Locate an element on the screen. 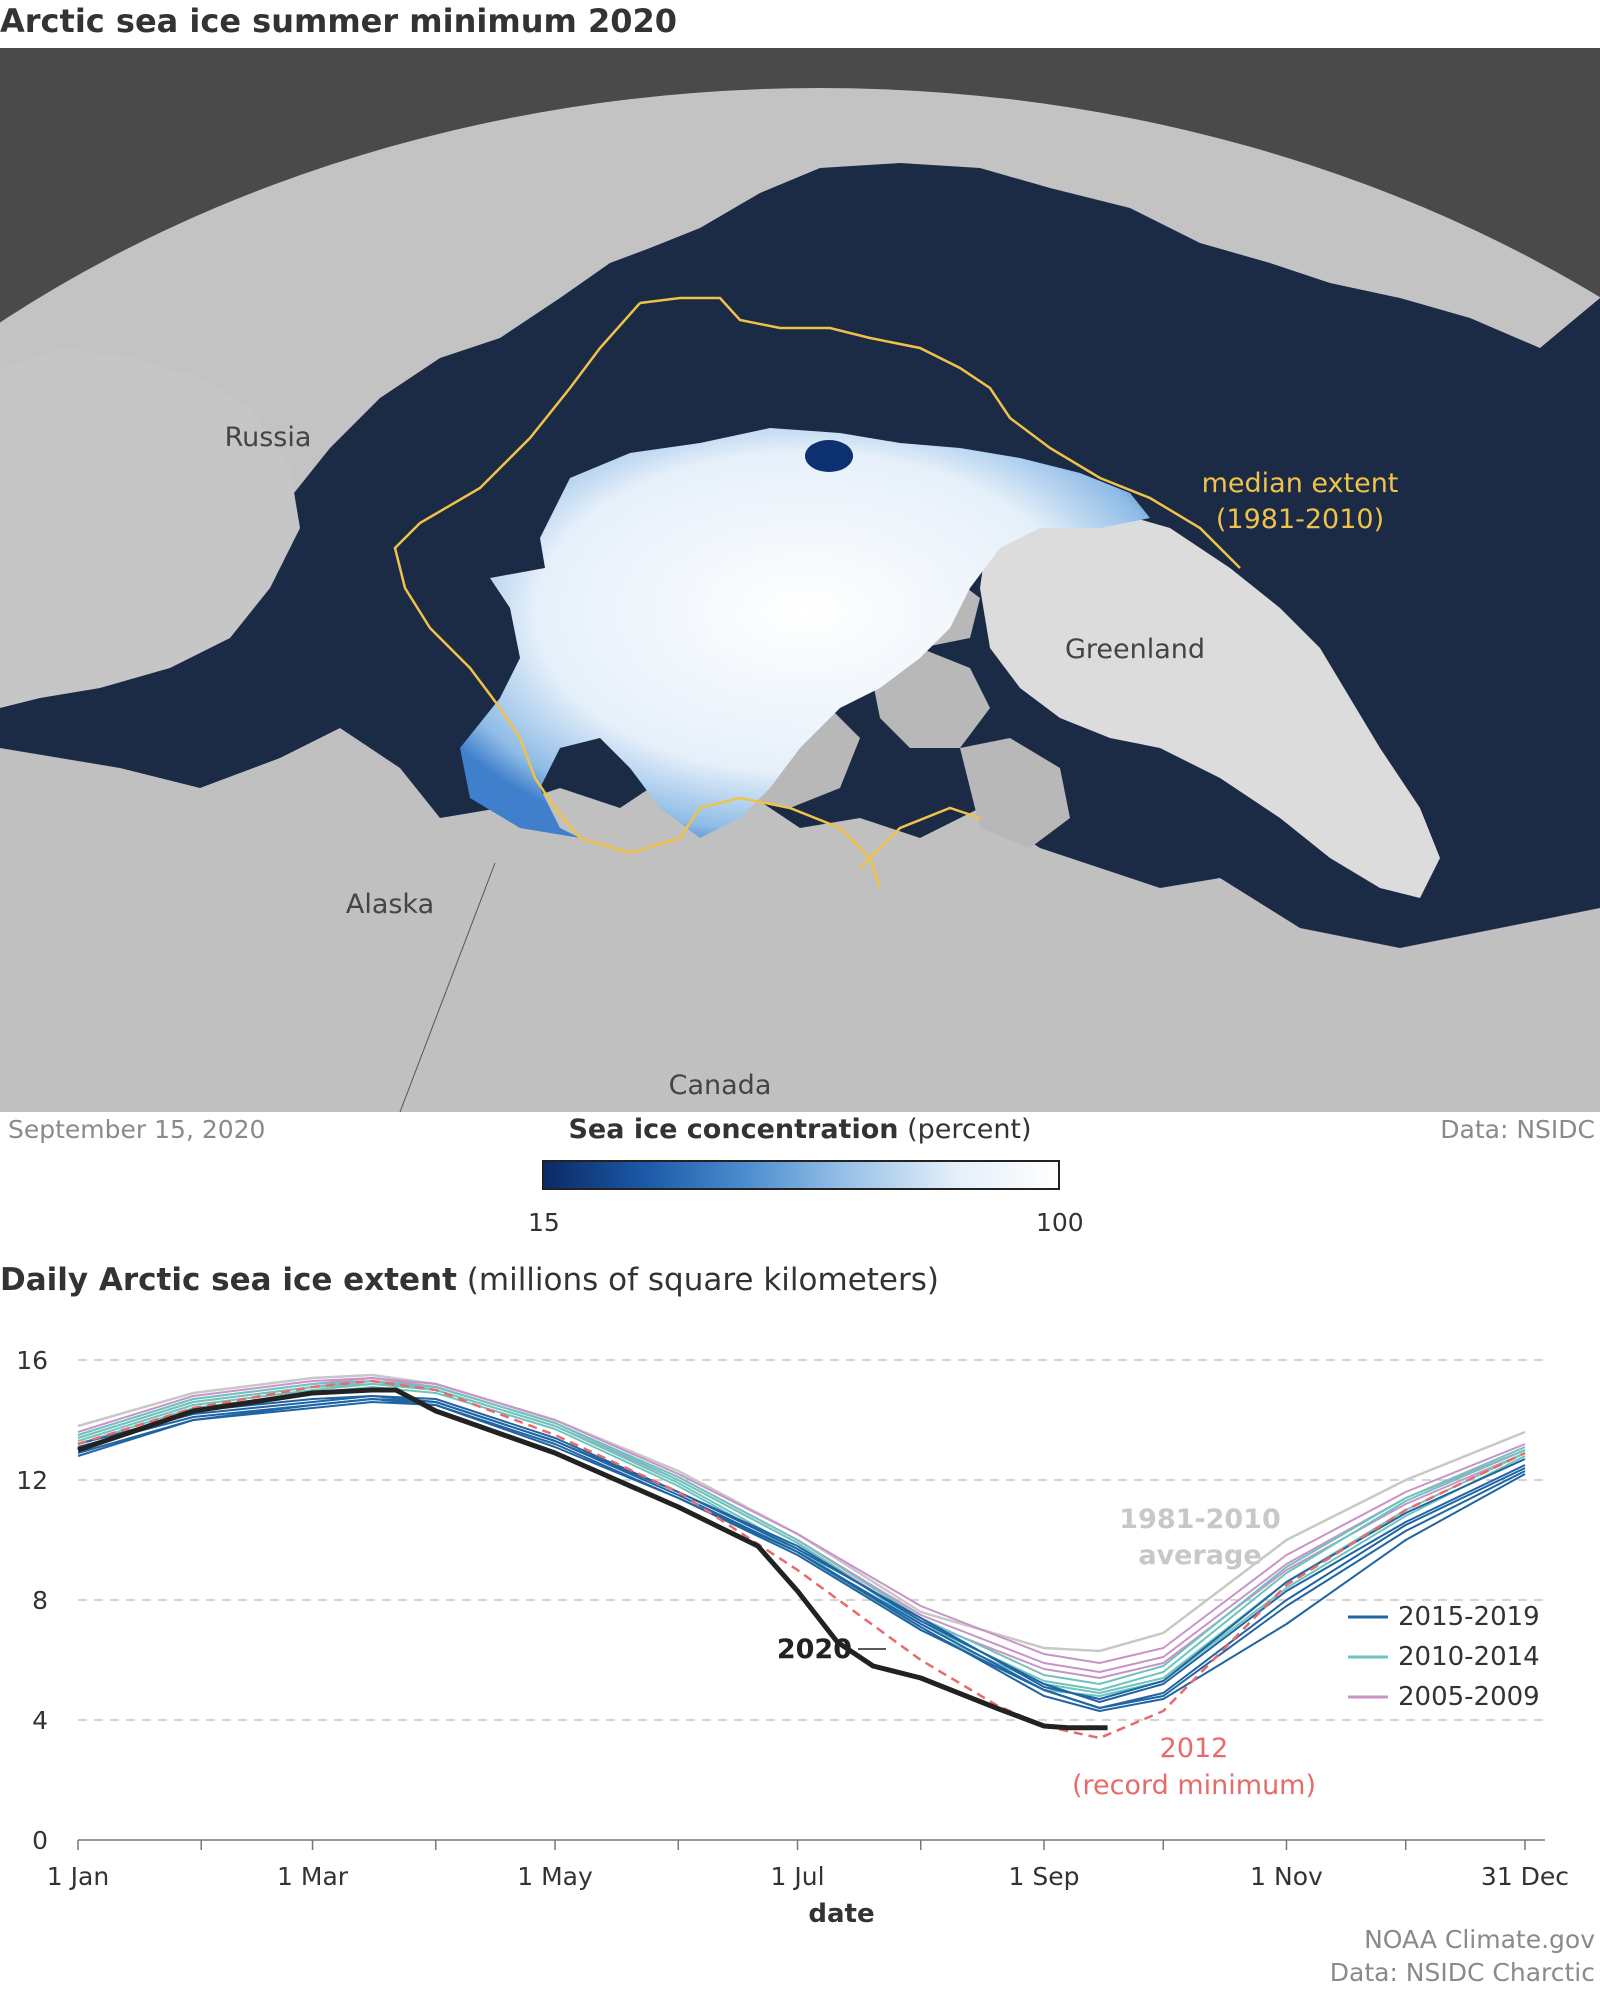 The image size is (1600, 1997). label-alaska: Alaska is located at coordinates (390, 904).